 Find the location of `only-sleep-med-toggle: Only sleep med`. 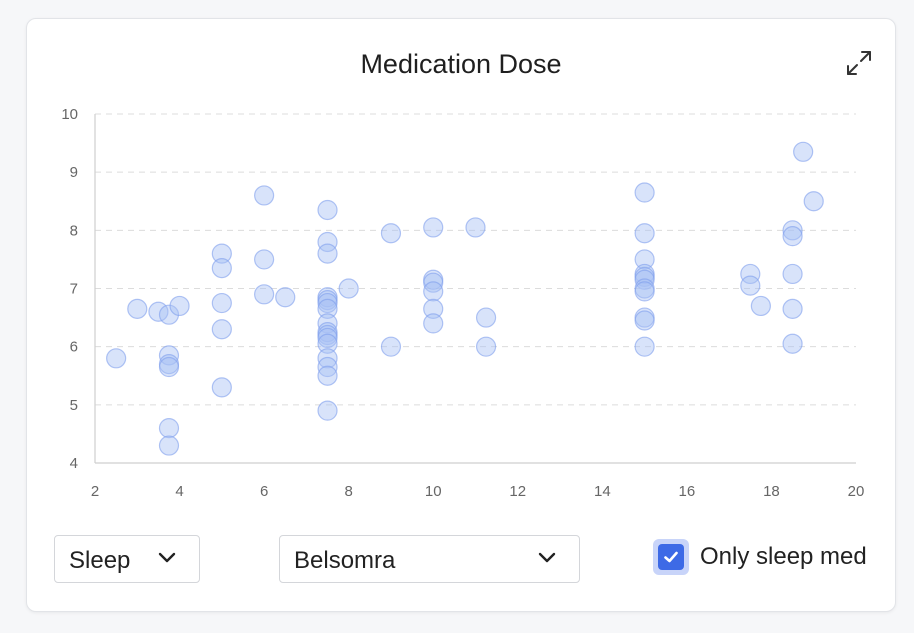

only-sleep-med-toggle: Only sleep med is located at coordinates (760, 557).